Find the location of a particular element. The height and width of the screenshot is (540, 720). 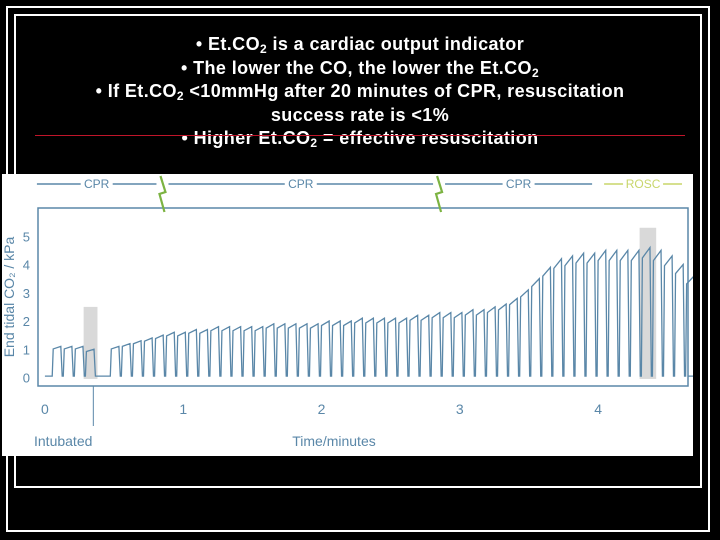

x-tick-label-2: 2 is located at coordinates (322, 409).